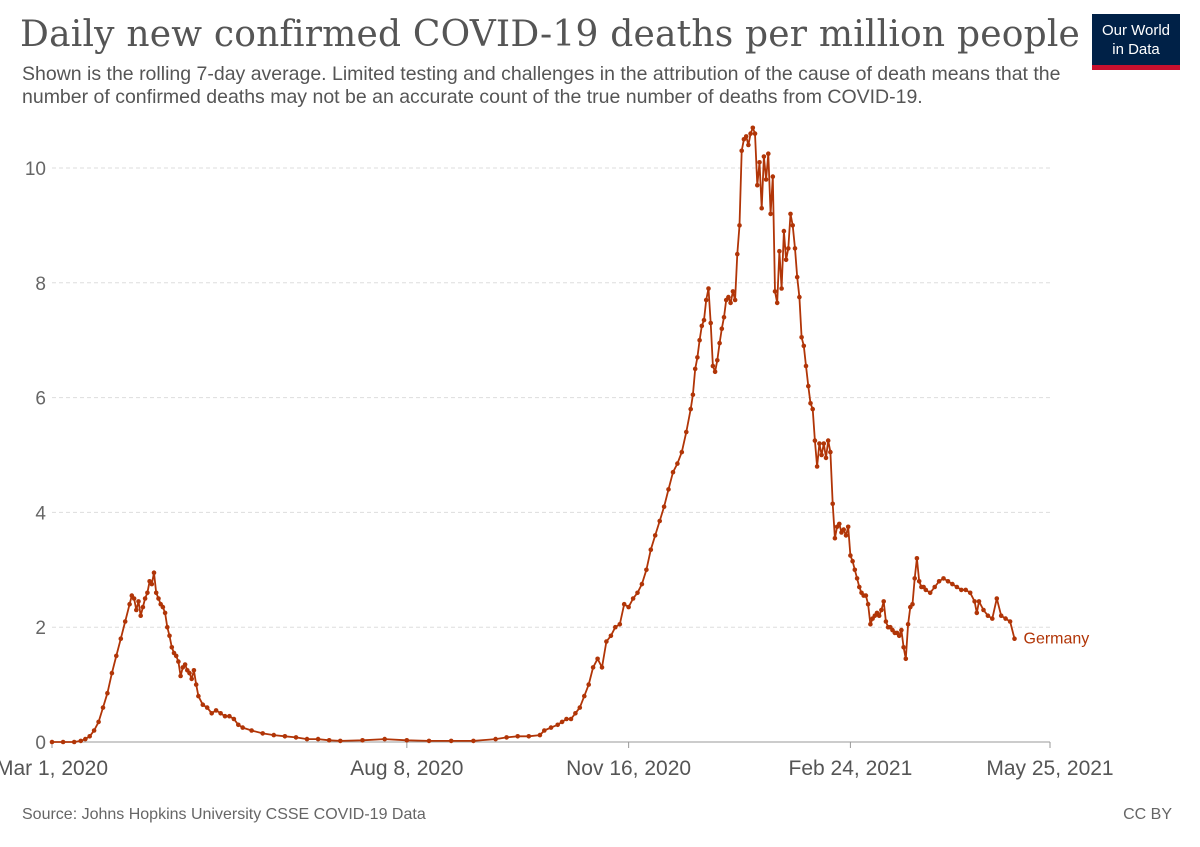 The height and width of the screenshot is (847, 1200). What do you see at coordinates (1147, 814) in the screenshot?
I see `license-link: CC BY` at bounding box center [1147, 814].